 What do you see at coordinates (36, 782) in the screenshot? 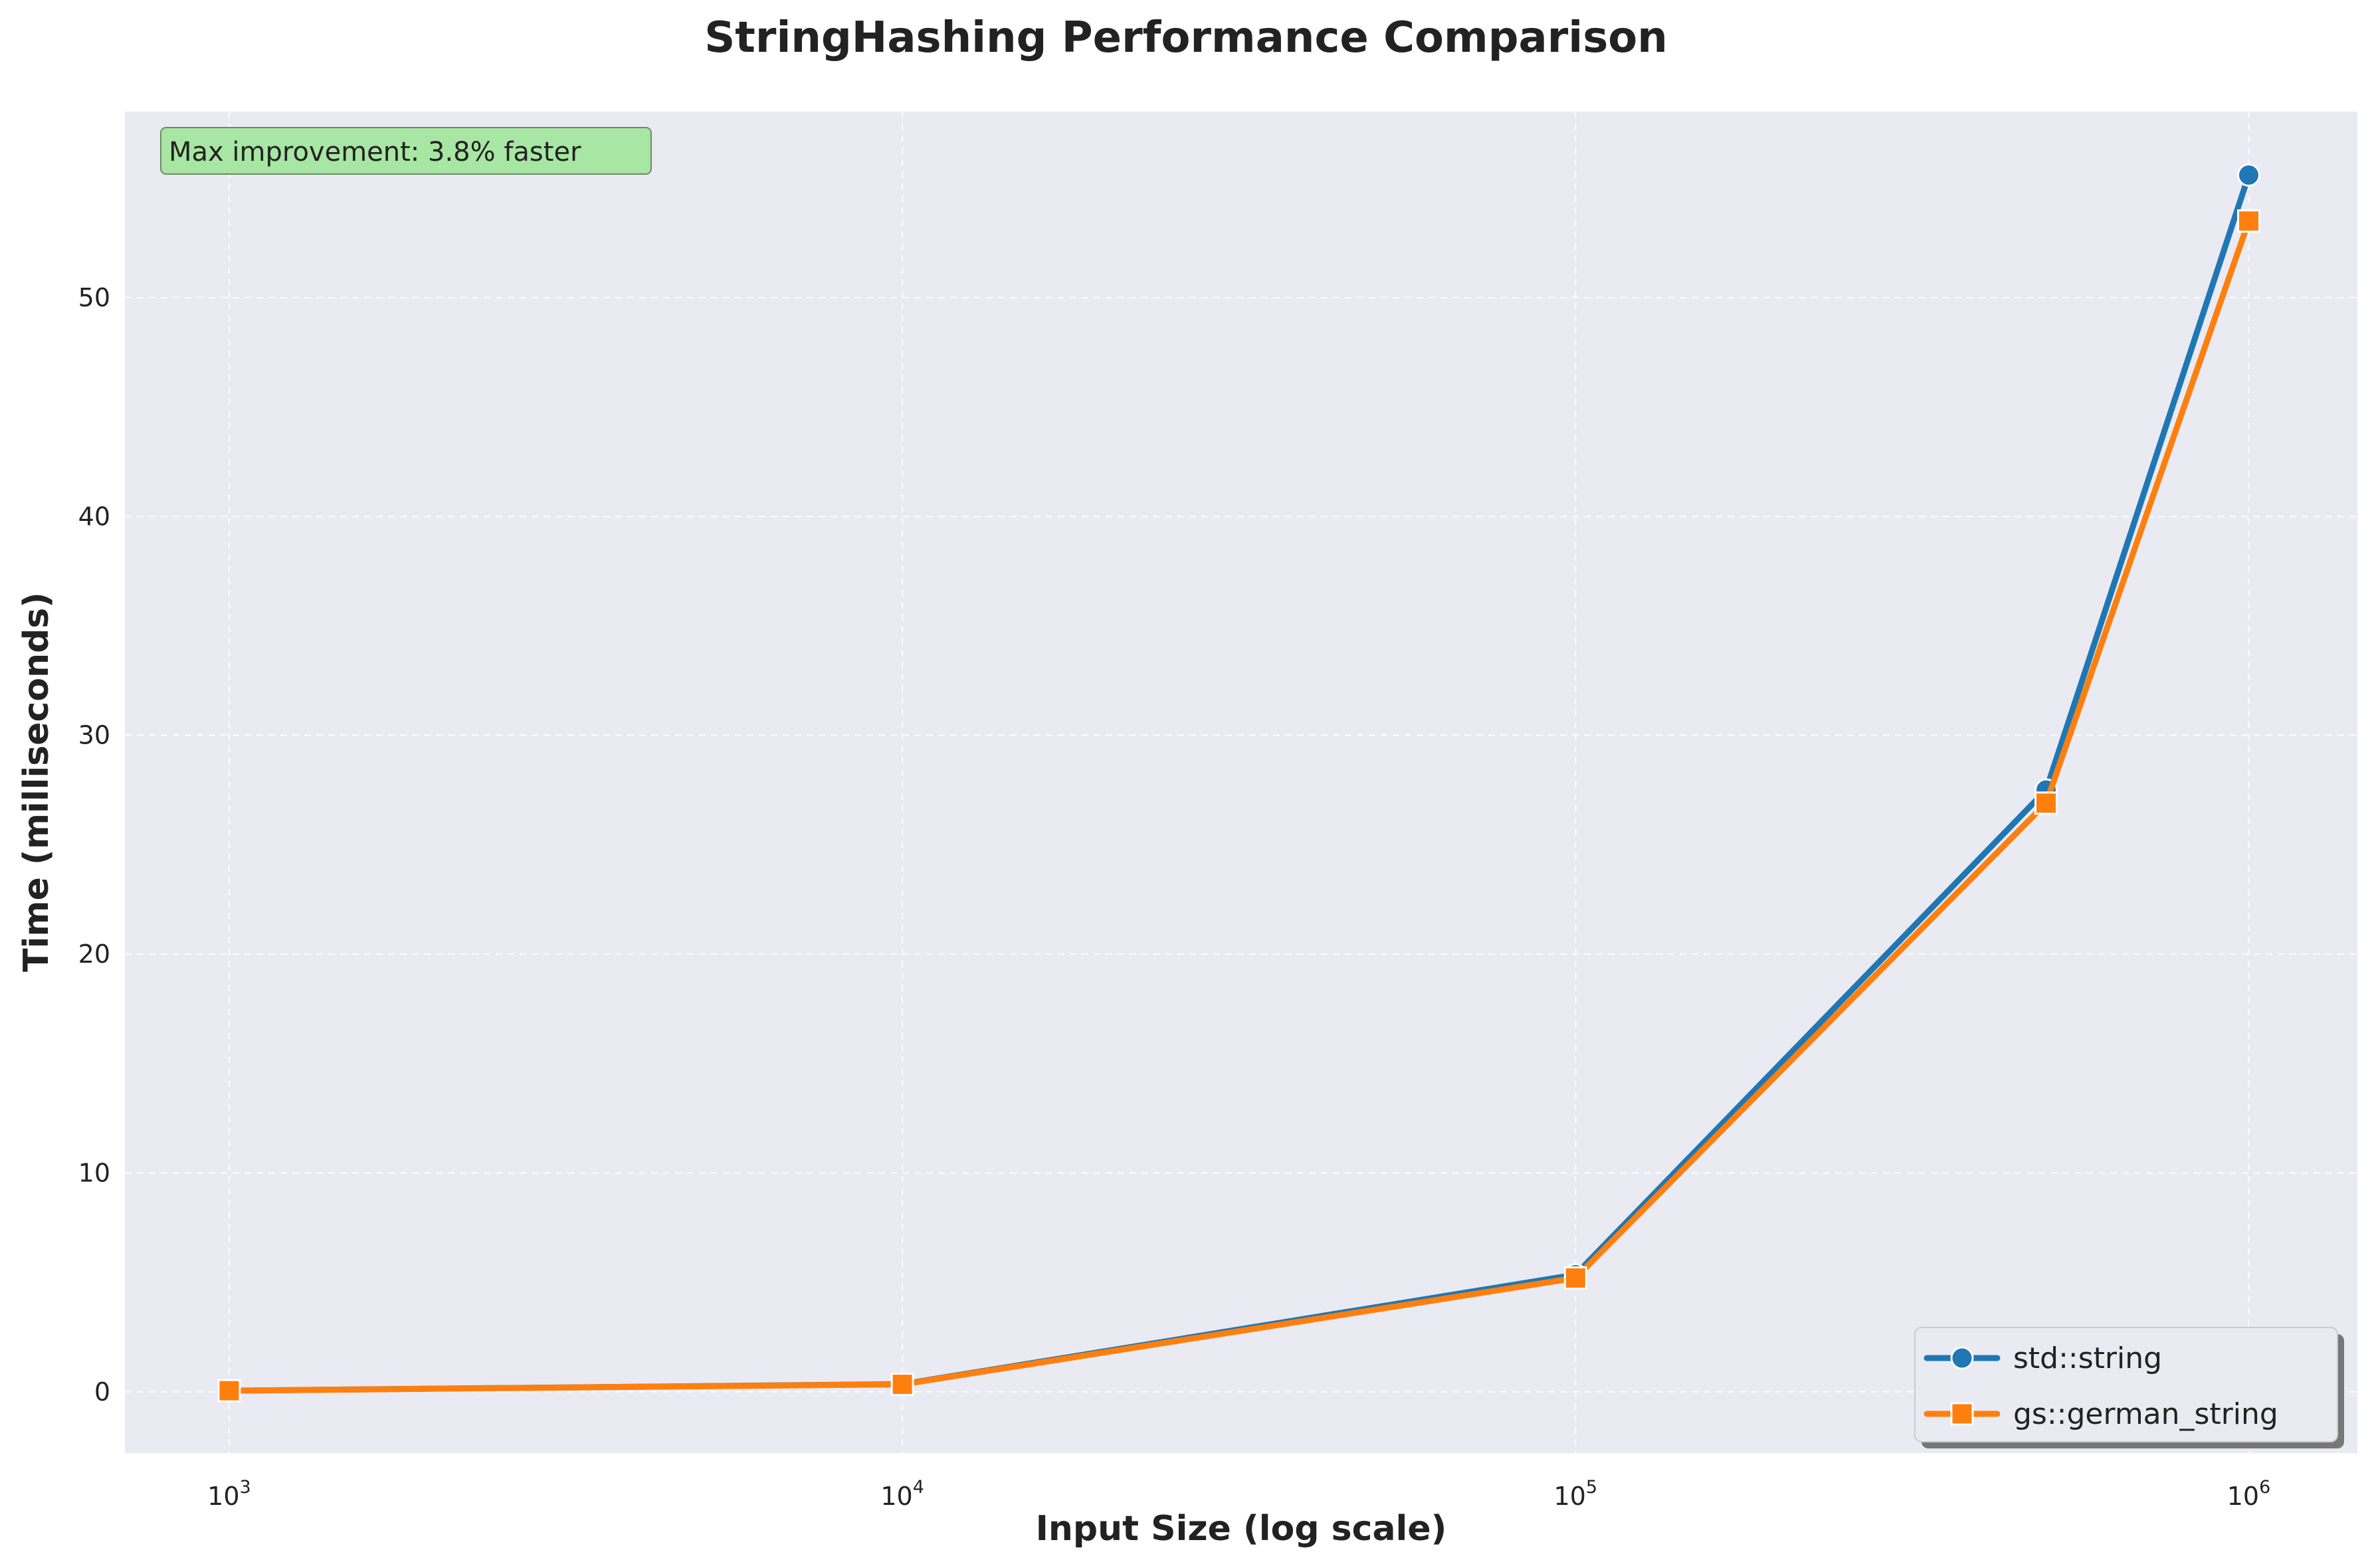
I see `y-axis-label: Time (milliseconds)` at bounding box center [36, 782].